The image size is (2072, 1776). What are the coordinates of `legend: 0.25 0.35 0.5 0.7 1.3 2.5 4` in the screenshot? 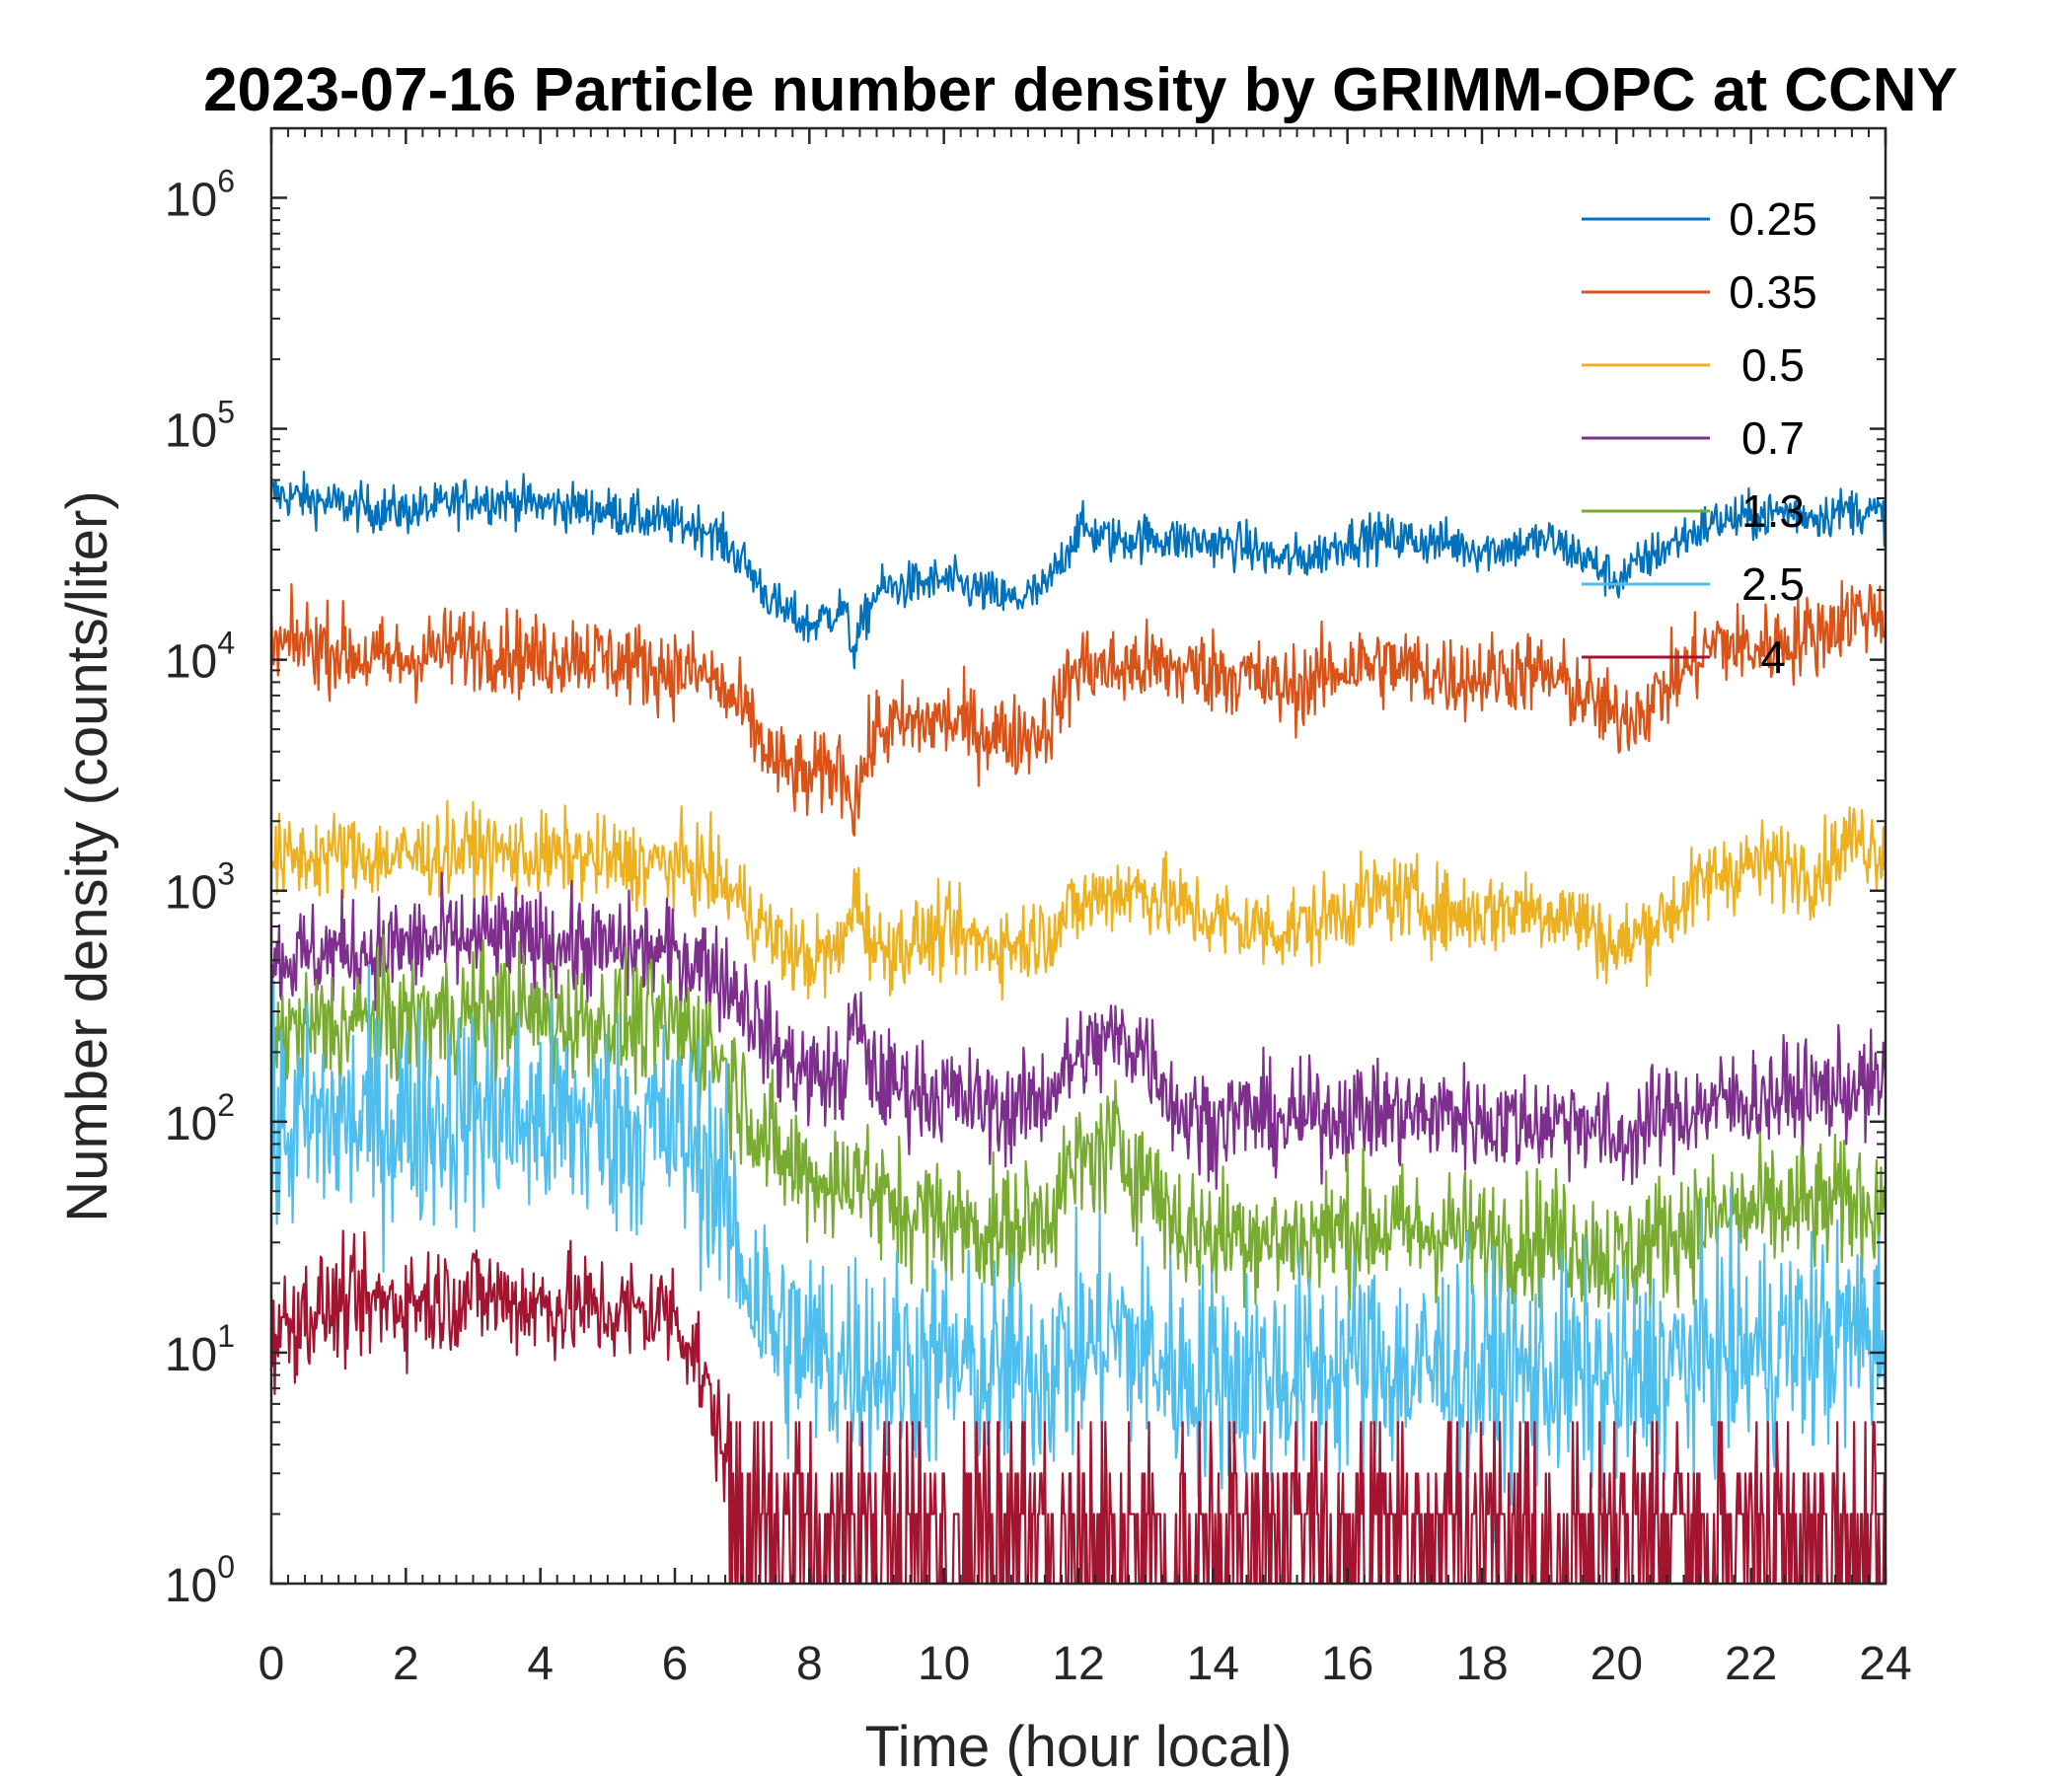 It's located at (1699, 438).